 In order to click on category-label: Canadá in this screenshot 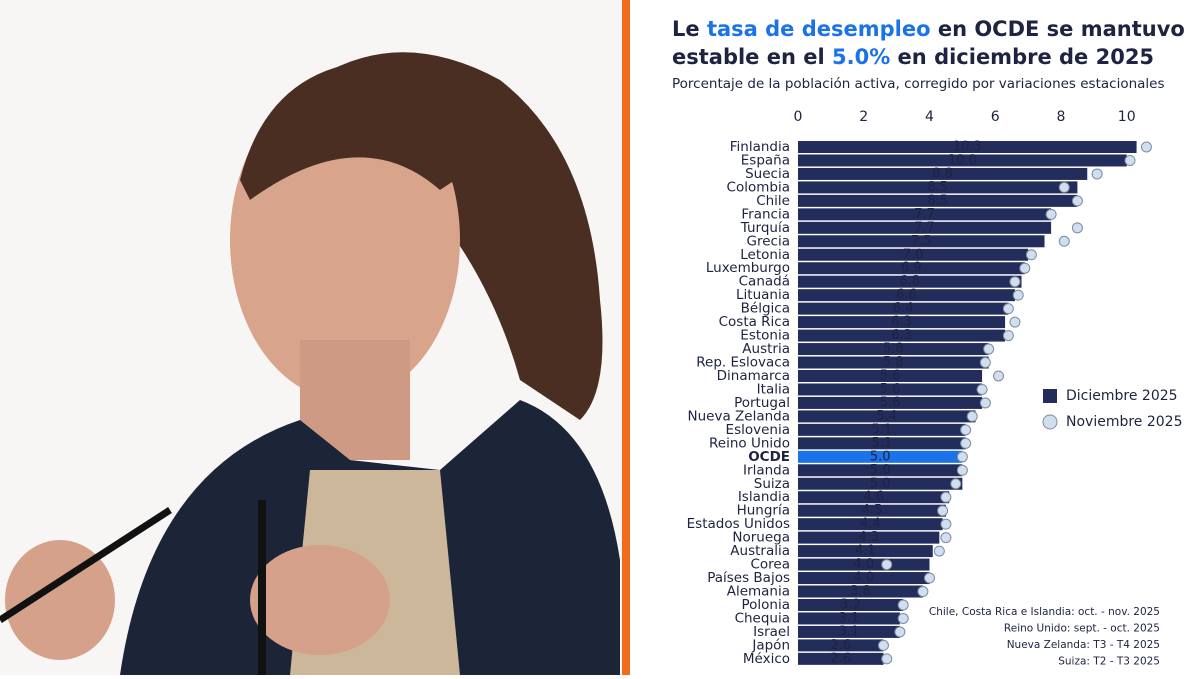, I will do `click(764, 282)`.